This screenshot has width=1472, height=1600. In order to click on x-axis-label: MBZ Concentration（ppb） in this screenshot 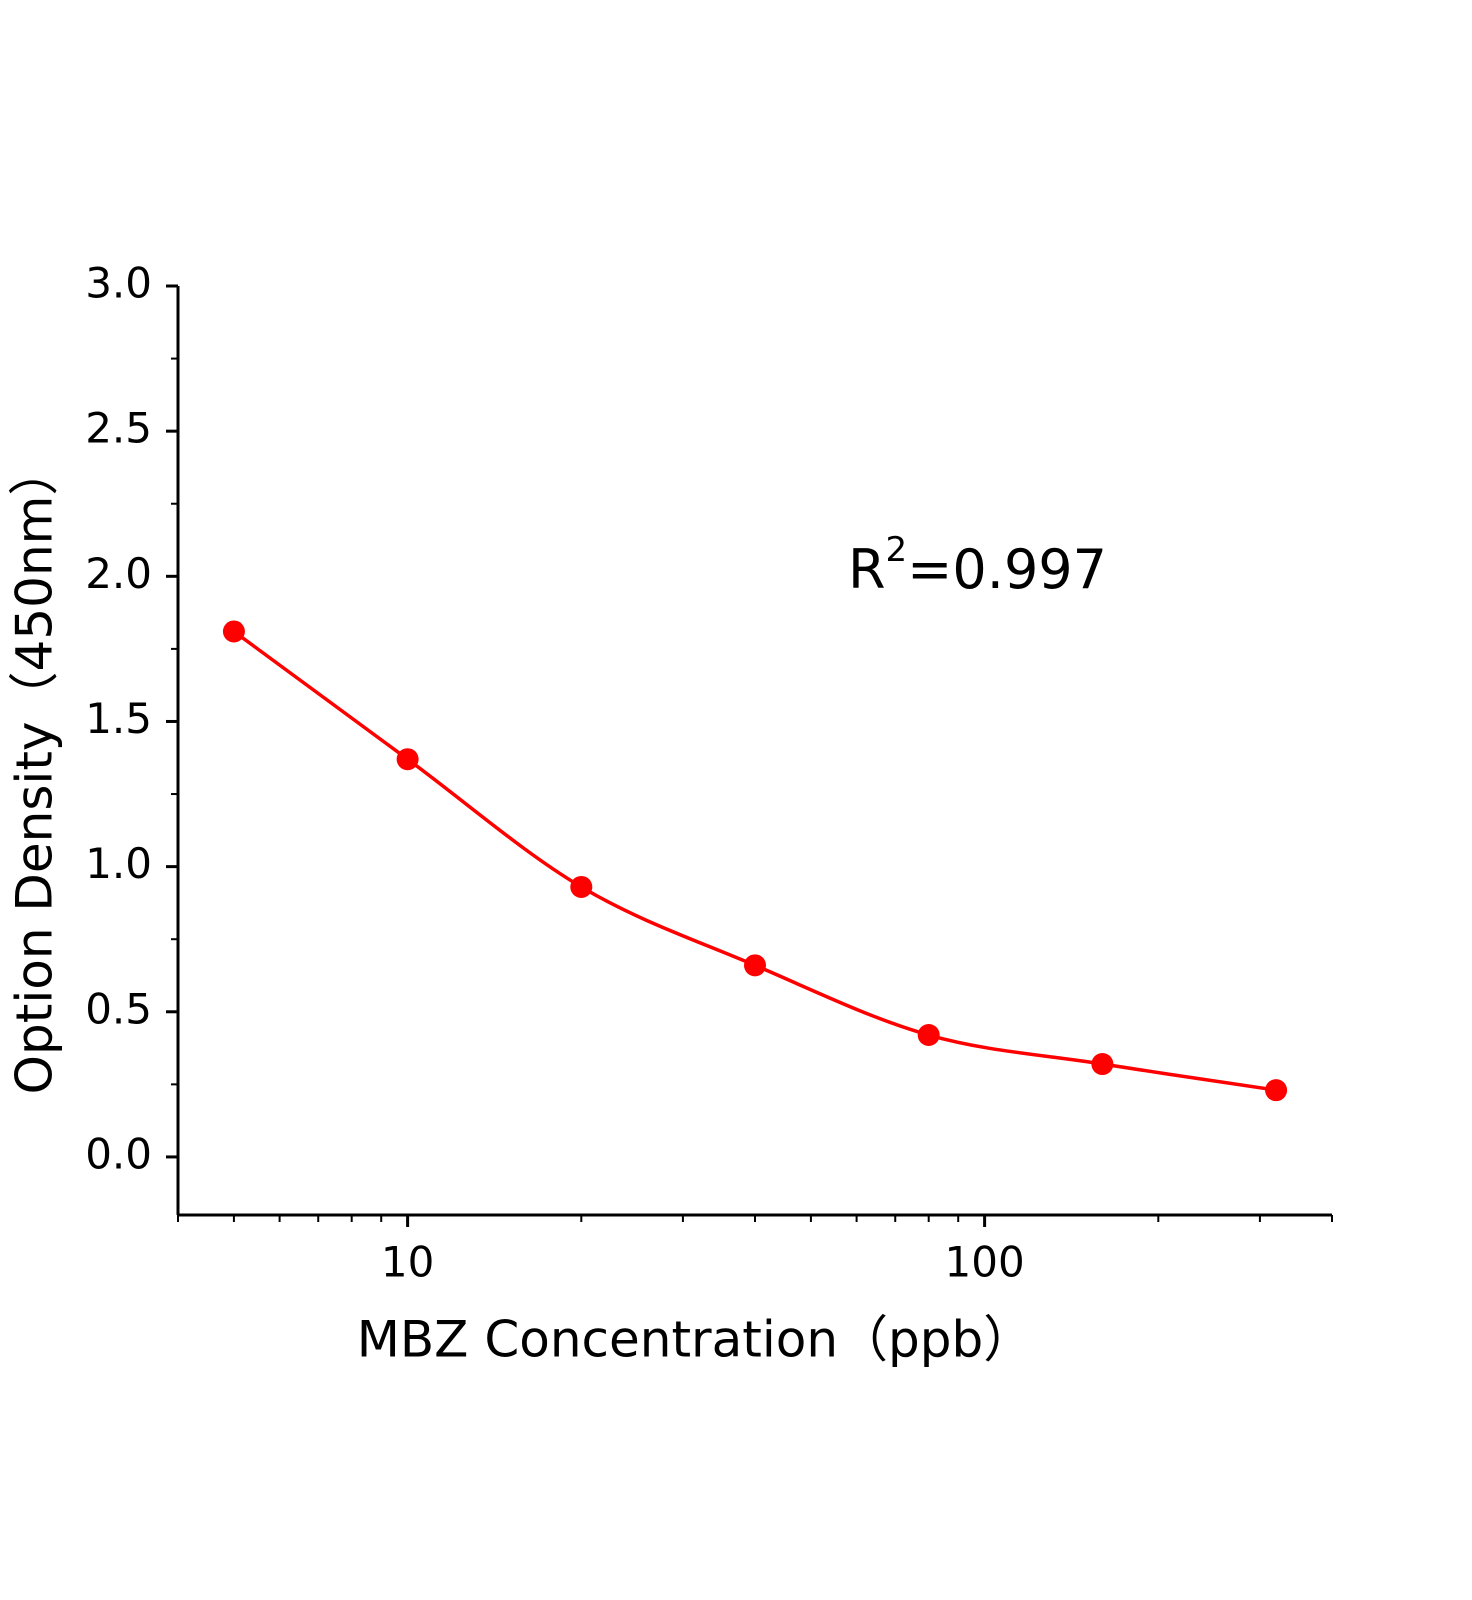, I will do `click(695, 1340)`.